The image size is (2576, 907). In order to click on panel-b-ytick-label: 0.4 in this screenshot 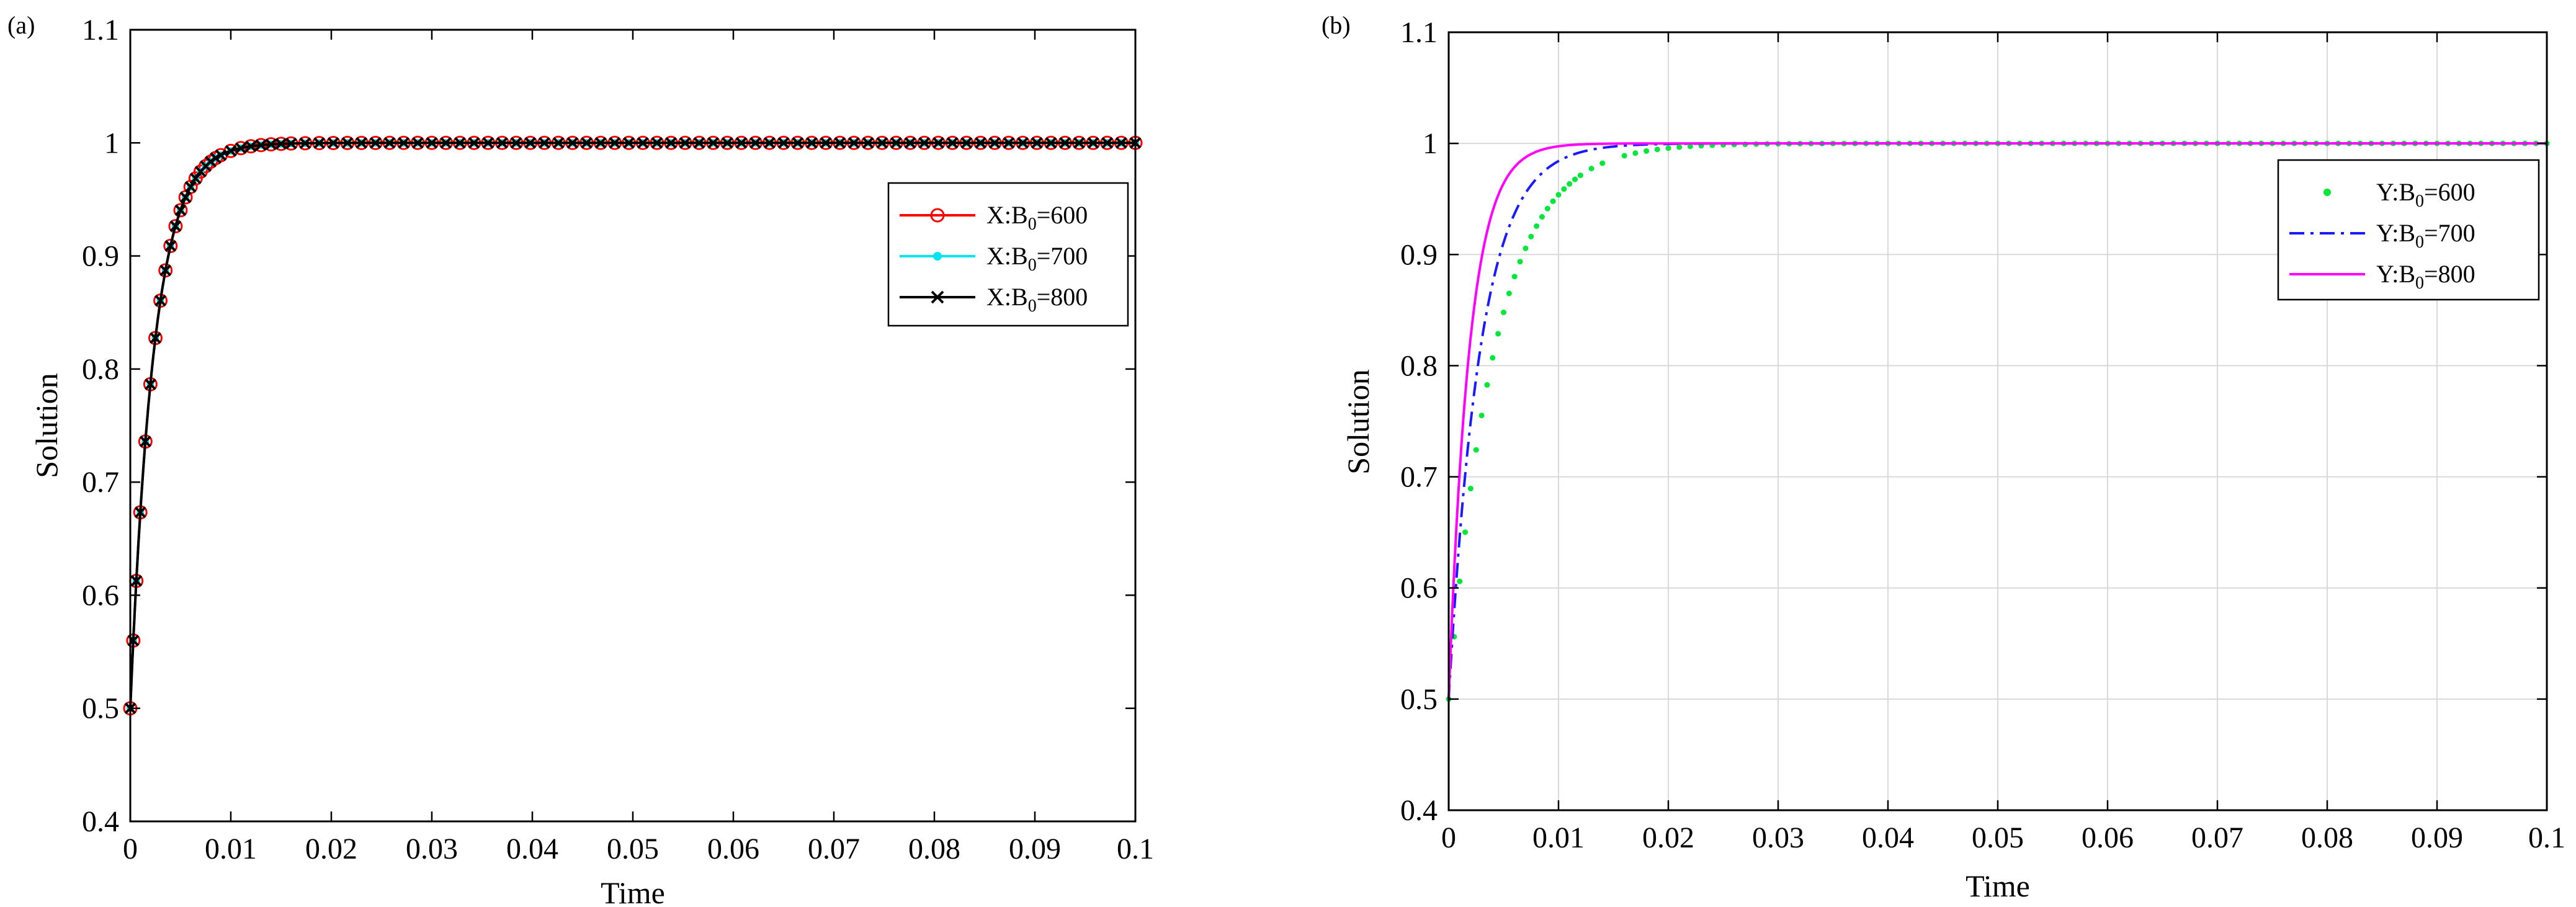, I will do `click(1419, 810)`.